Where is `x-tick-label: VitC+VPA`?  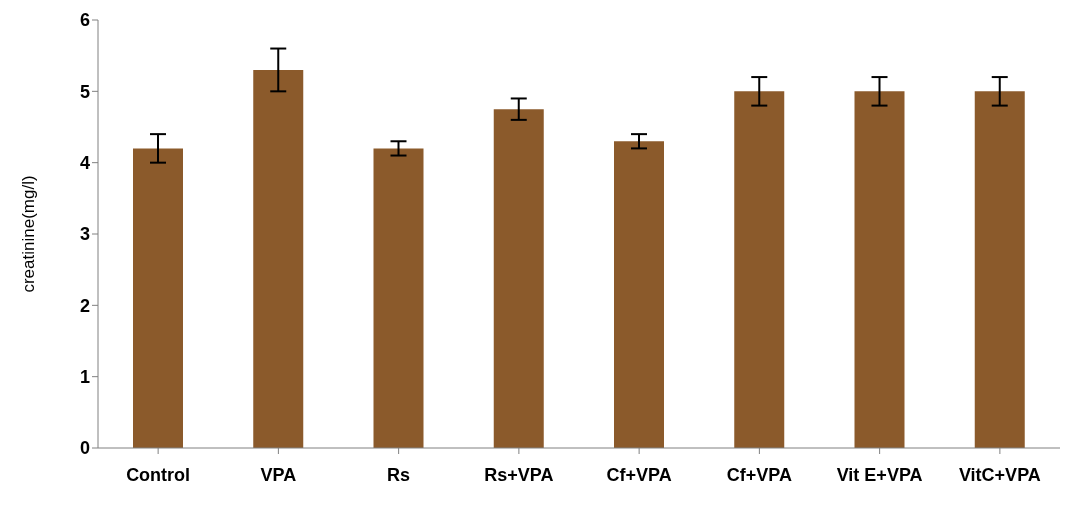
x-tick-label: VitC+VPA is located at coordinates (999, 474).